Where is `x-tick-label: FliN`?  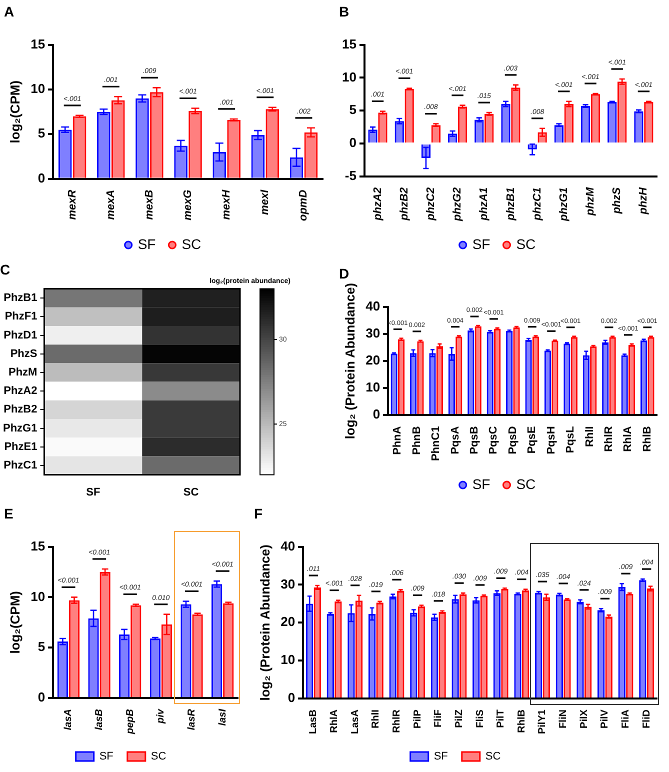 x-tick-label: FliN is located at coordinates (564, 719).